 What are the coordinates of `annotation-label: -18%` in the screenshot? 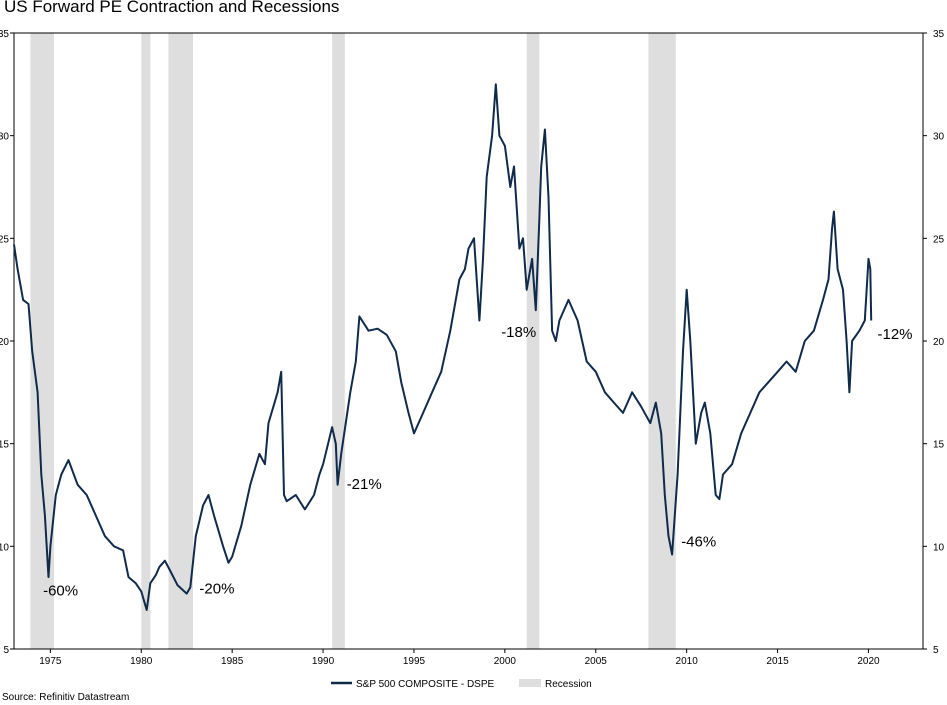 It's located at (518, 332).